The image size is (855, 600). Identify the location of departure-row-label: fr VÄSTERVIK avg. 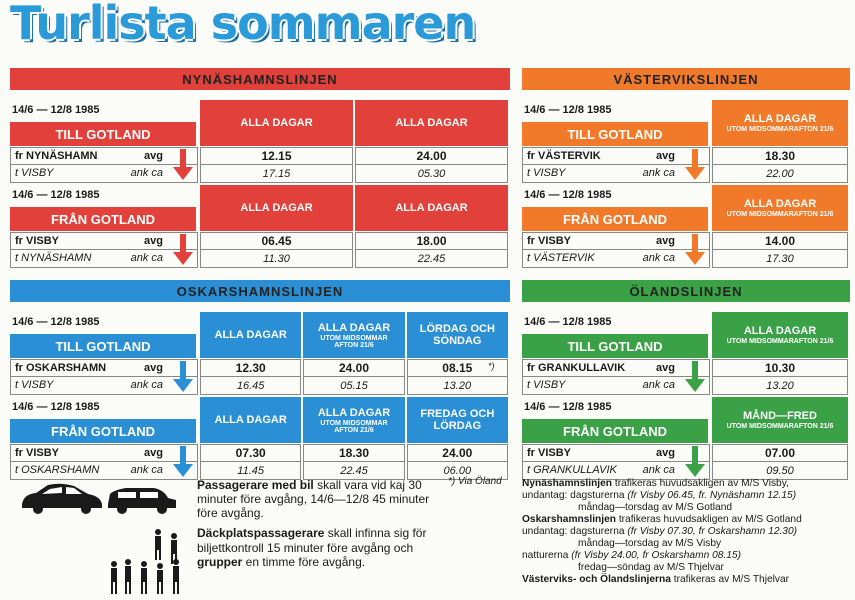
(616, 156).